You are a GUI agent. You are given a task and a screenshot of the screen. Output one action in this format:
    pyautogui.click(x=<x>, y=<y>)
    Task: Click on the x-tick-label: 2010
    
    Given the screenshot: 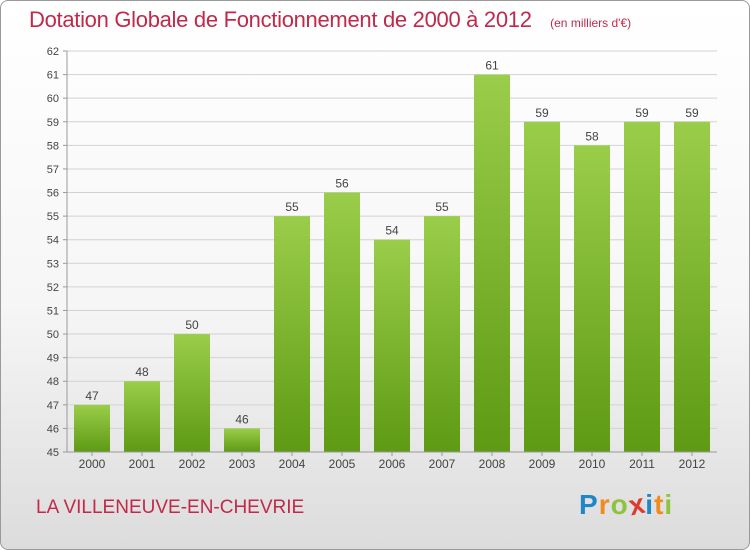 What is the action you would take?
    pyautogui.click(x=592, y=464)
    